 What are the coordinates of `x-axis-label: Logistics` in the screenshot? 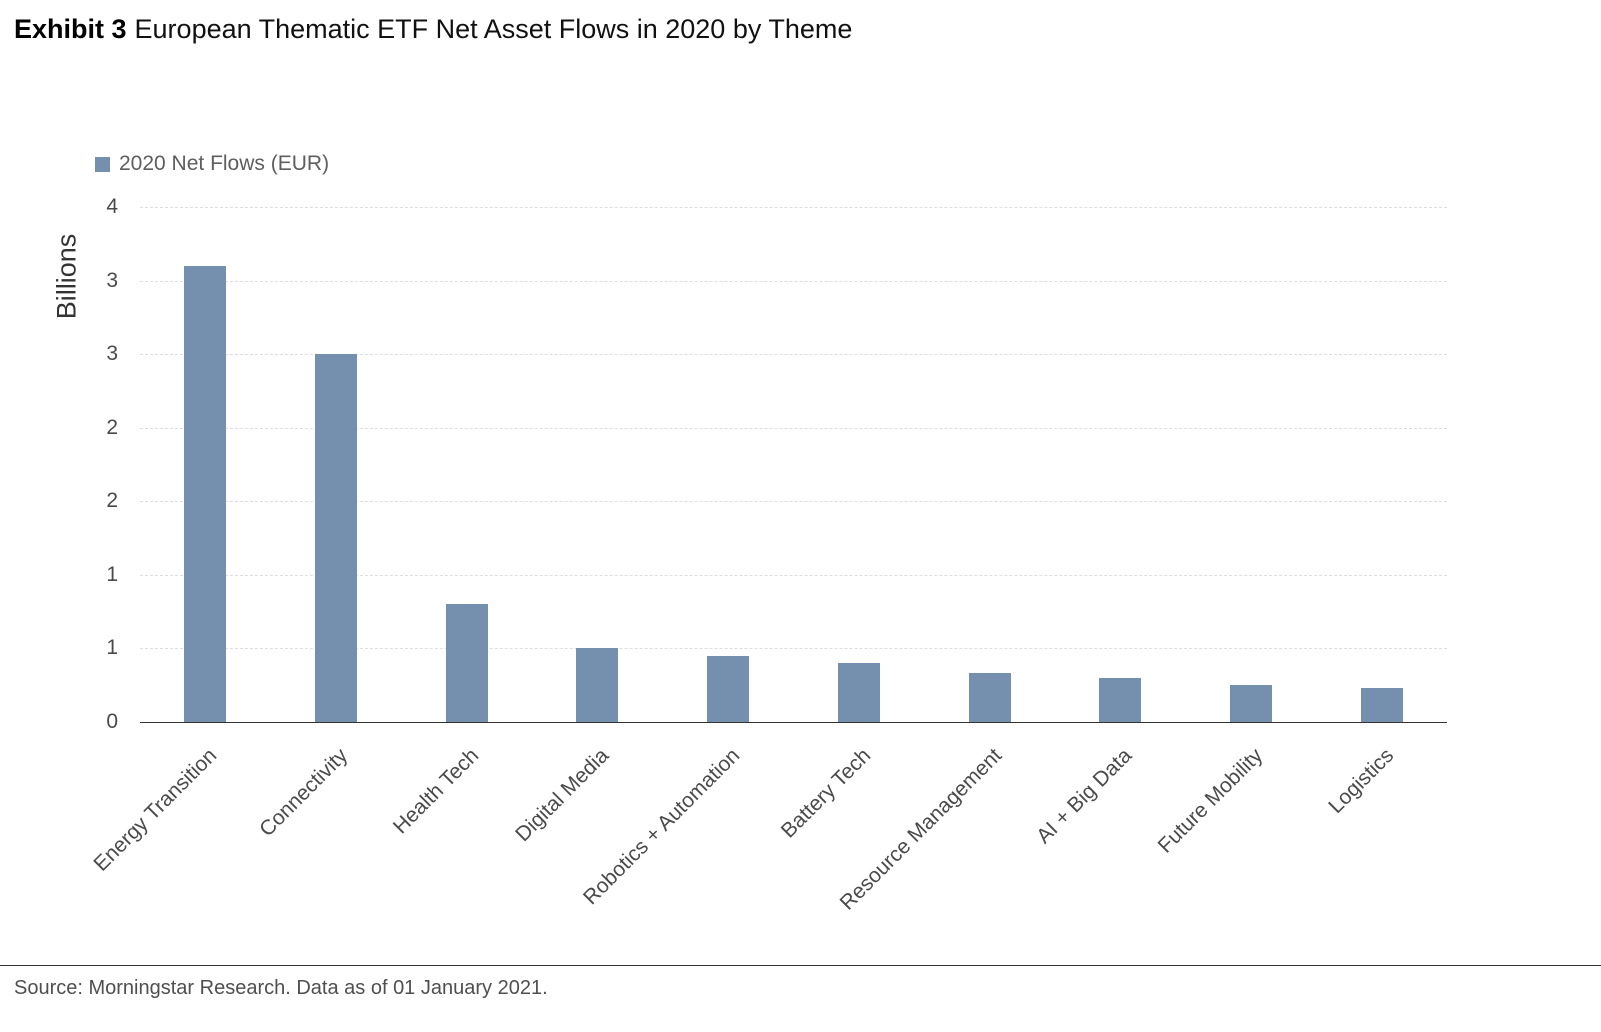 It's located at (1360, 781).